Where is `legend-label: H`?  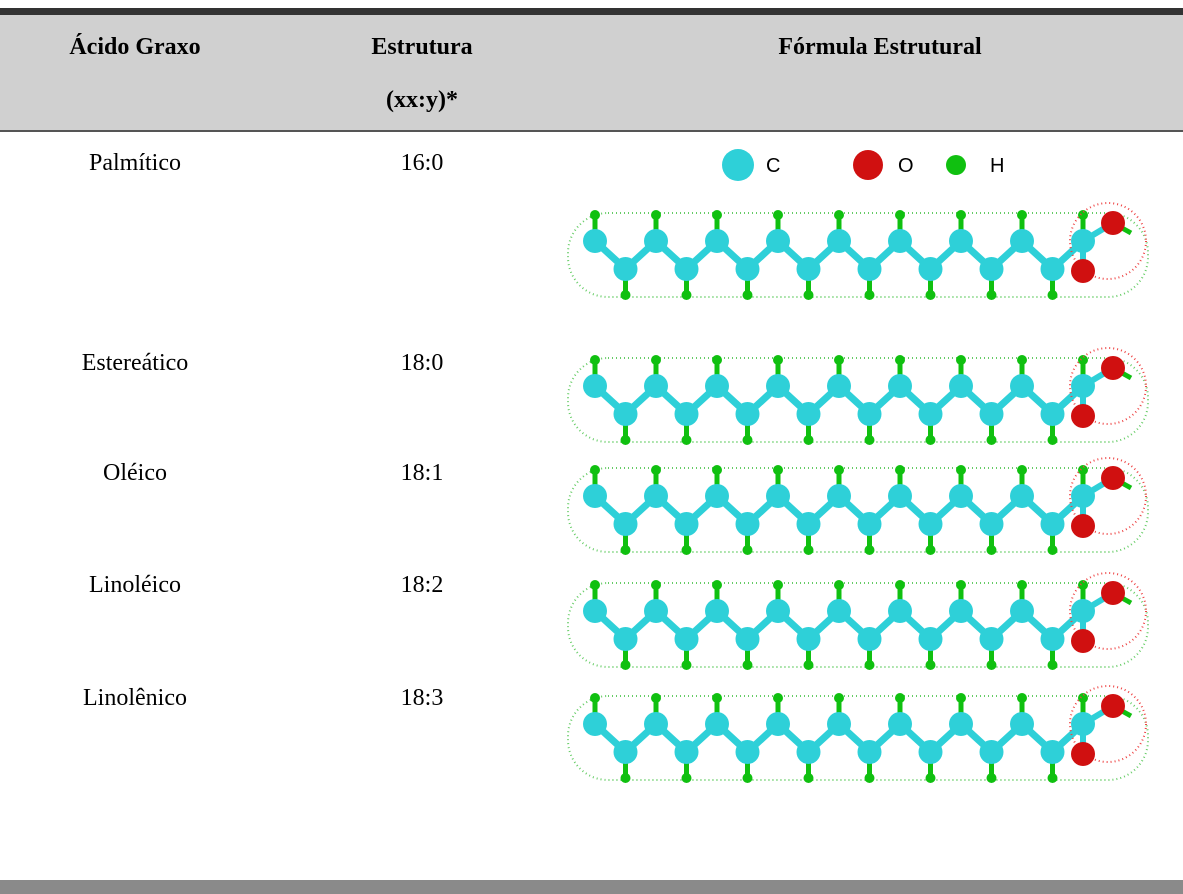 legend-label: H is located at coordinates (997, 166).